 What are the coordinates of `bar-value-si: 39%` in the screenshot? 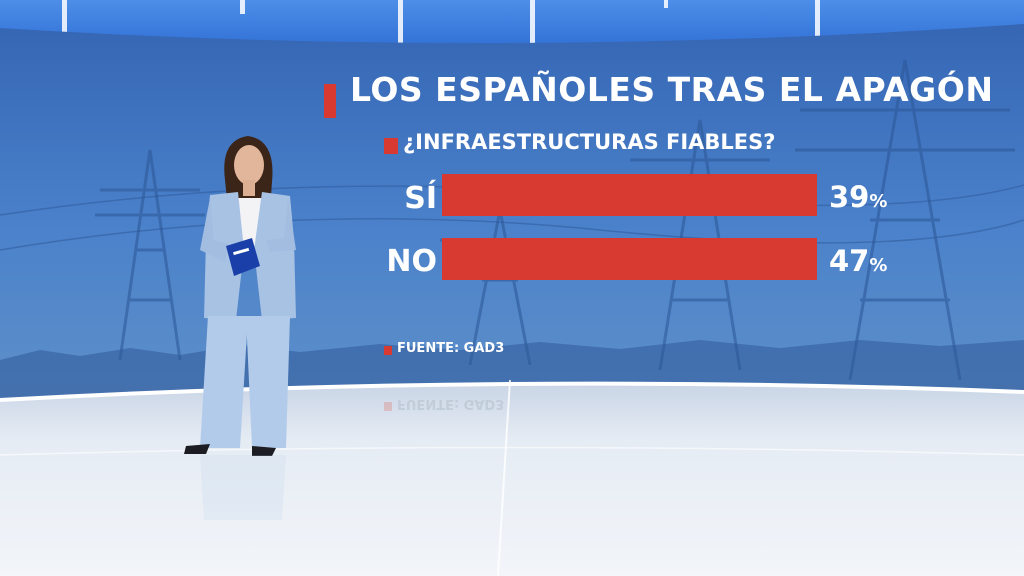 It's located at (858, 197).